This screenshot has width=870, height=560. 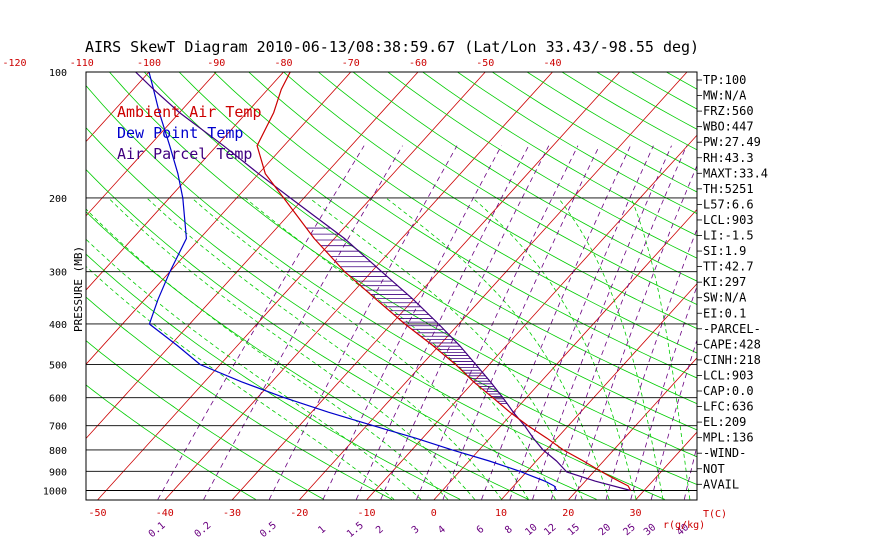 I want to click on pressure-tick-labels: 100 200 300 400 500 600 700 800 900 1000, so click(x=55, y=283).